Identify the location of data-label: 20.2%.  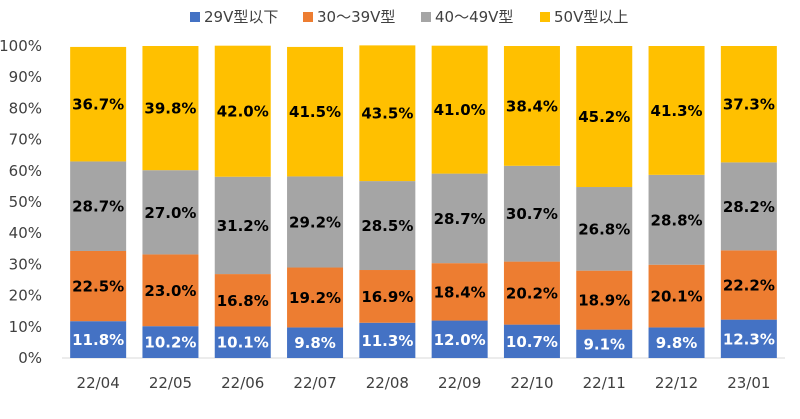
(532, 294).